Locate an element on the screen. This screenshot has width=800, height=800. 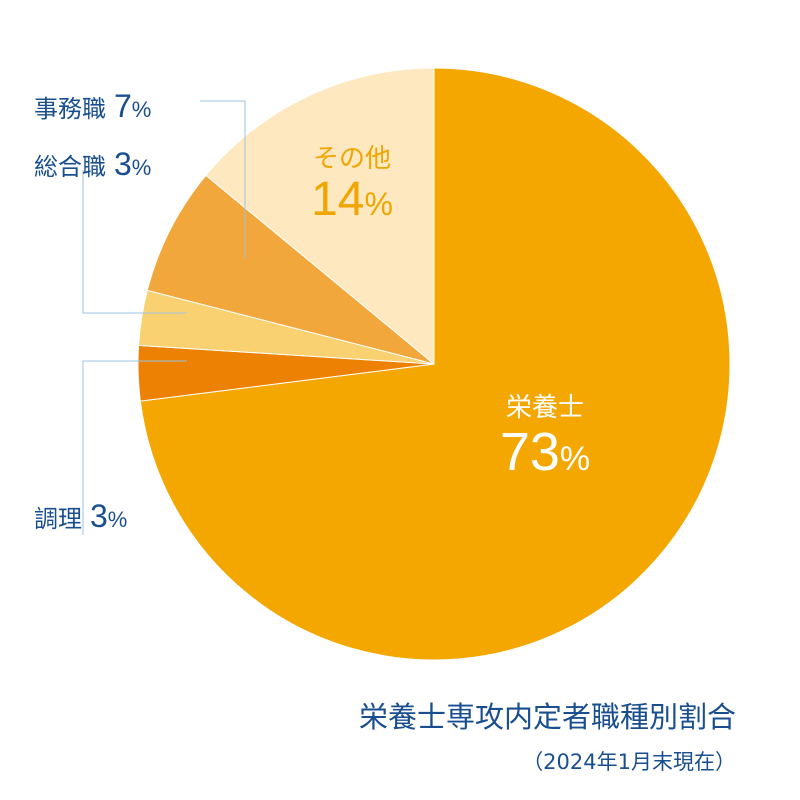
label-sogo-value: 3 is located at coordinates (123, 164).